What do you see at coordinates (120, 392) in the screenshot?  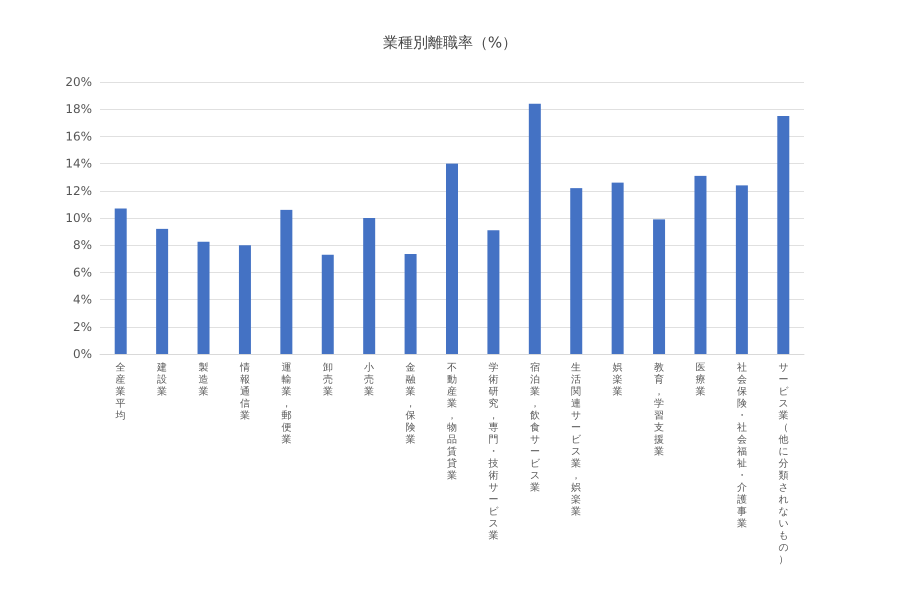 I see `x-tick-label: 全産業平均` at bounding box center [120, 392].